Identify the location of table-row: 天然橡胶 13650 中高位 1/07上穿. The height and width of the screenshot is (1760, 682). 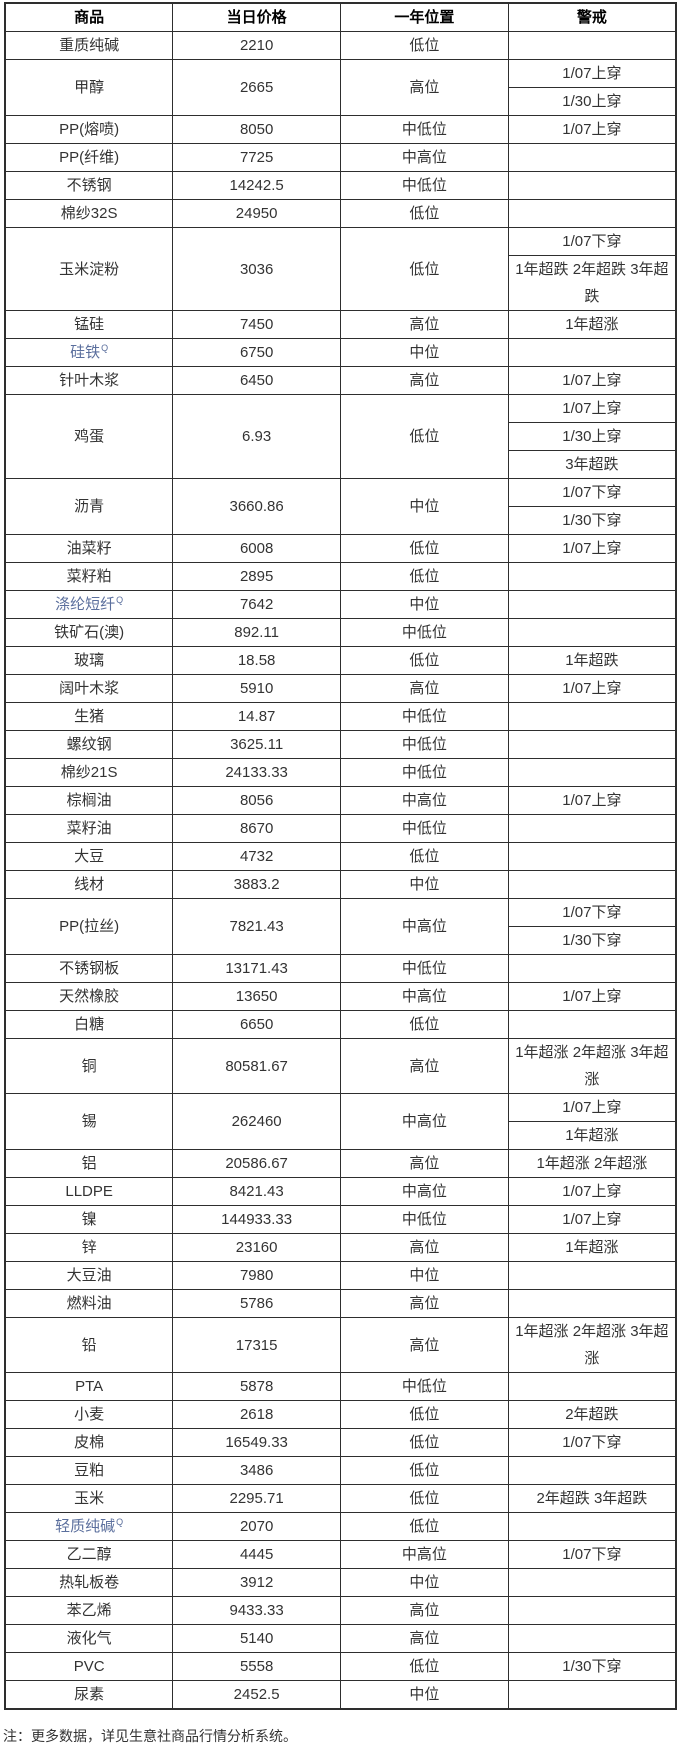
(340, 996).